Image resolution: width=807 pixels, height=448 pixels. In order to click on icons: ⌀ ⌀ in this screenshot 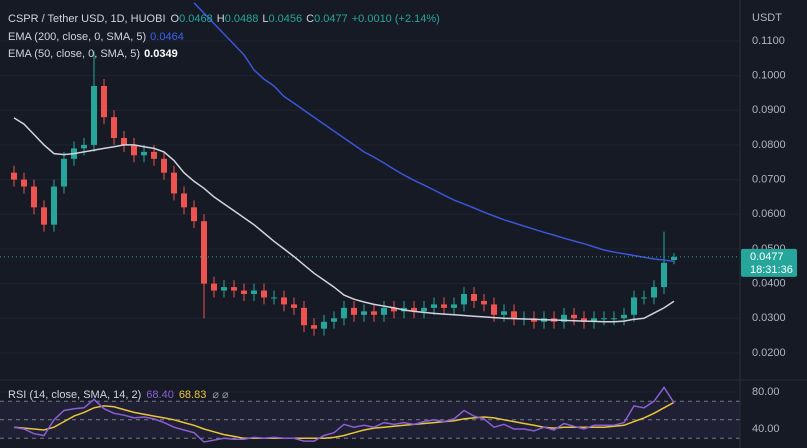, I will do `click(220, 395)`.